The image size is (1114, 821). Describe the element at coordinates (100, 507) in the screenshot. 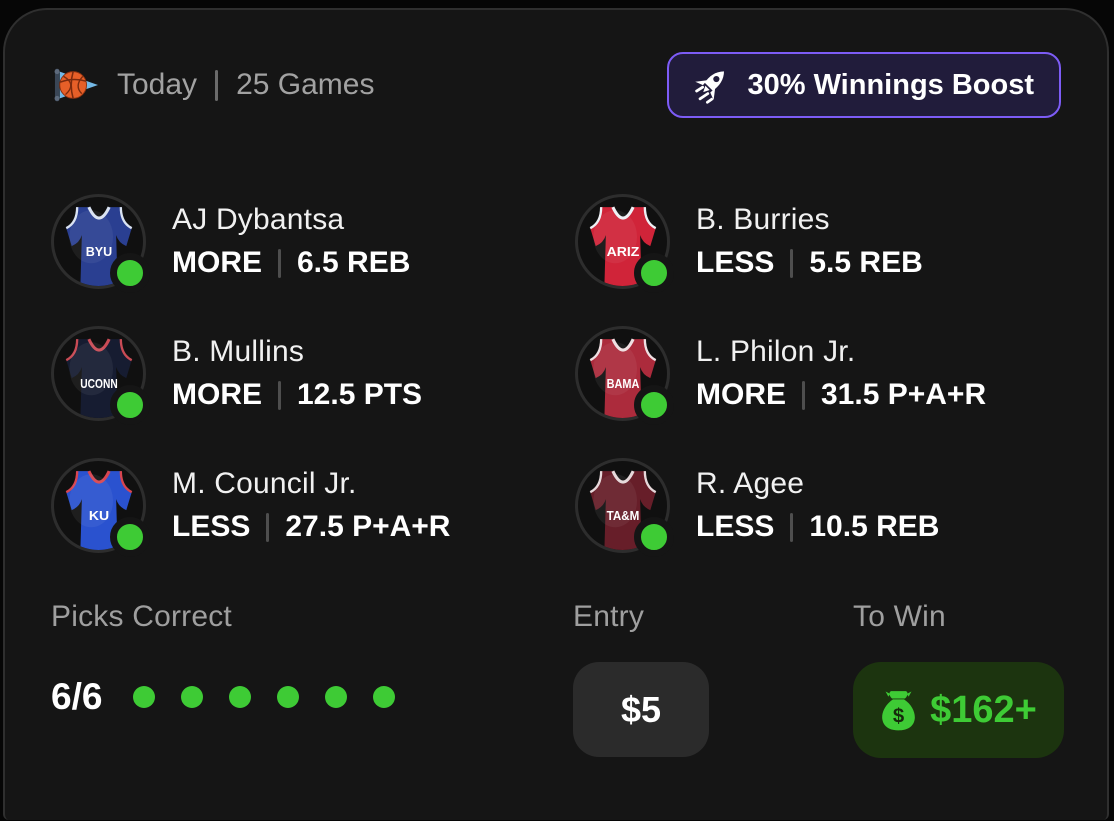

I see `player-avatar: KU` at that location.